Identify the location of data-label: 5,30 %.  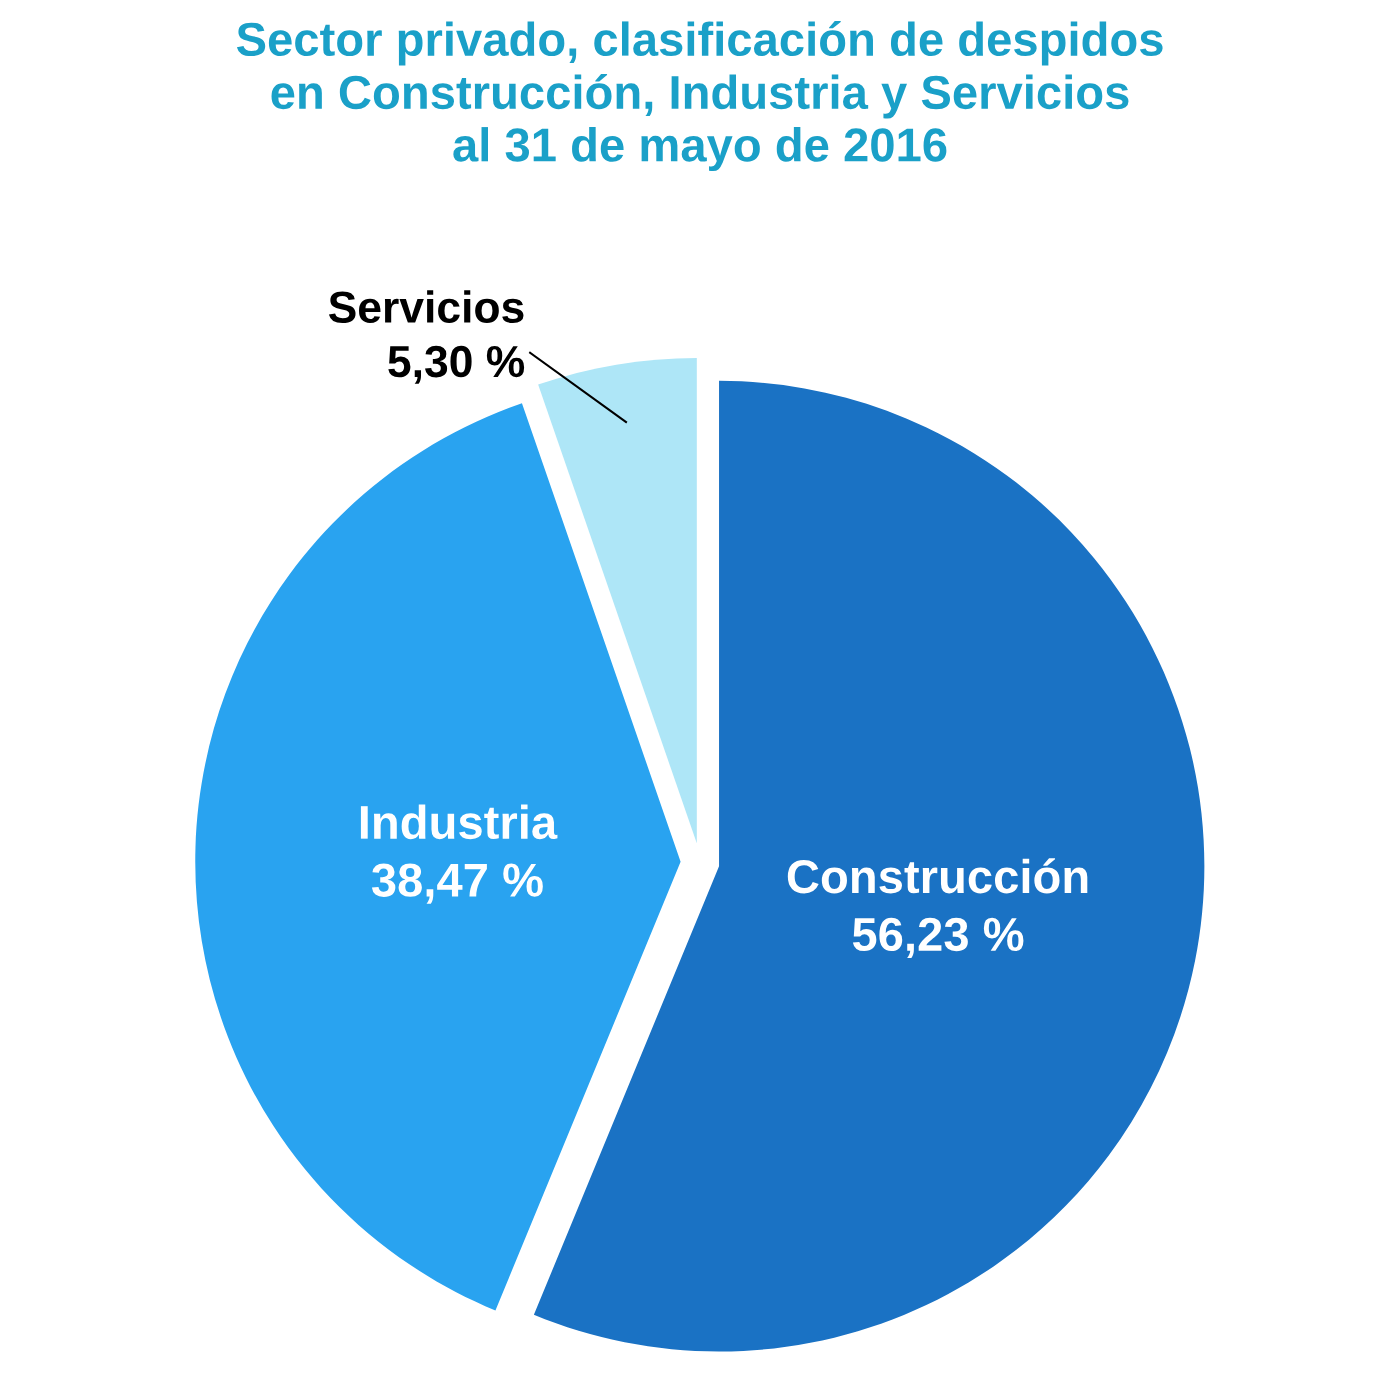
(456, 364).